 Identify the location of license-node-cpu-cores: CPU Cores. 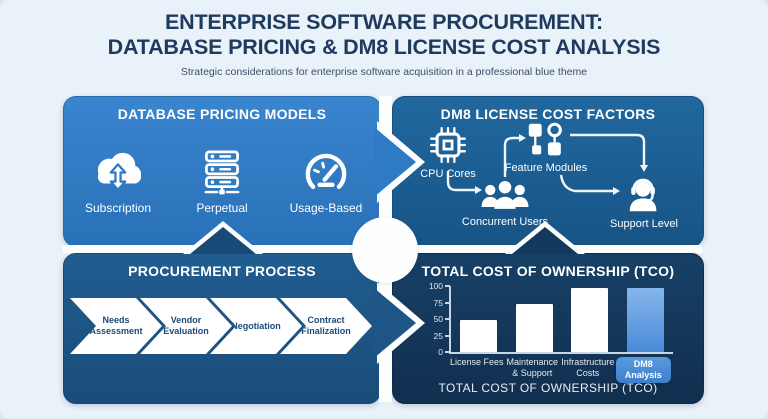
(448, 151).